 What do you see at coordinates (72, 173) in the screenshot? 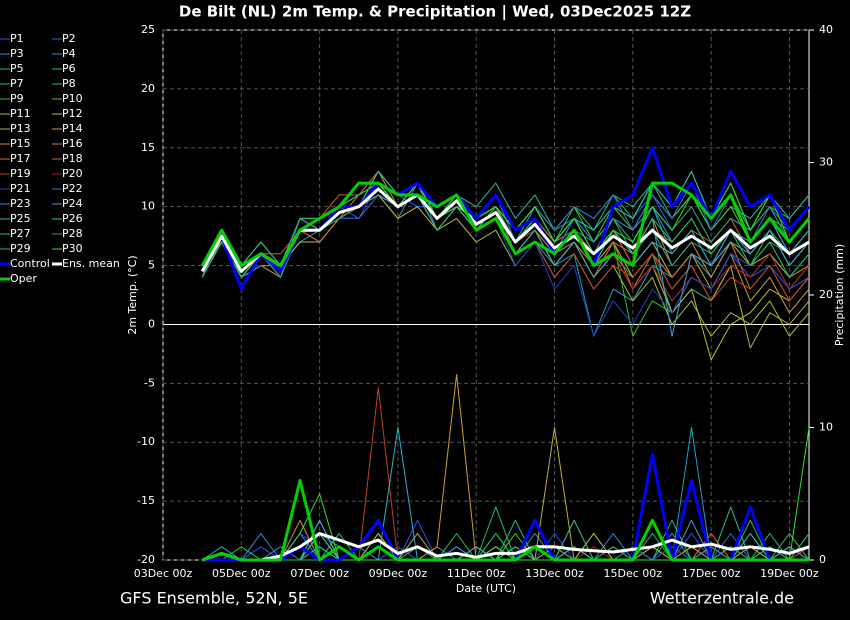
I see `legend-label: P20` at bounding box center [72, 173].